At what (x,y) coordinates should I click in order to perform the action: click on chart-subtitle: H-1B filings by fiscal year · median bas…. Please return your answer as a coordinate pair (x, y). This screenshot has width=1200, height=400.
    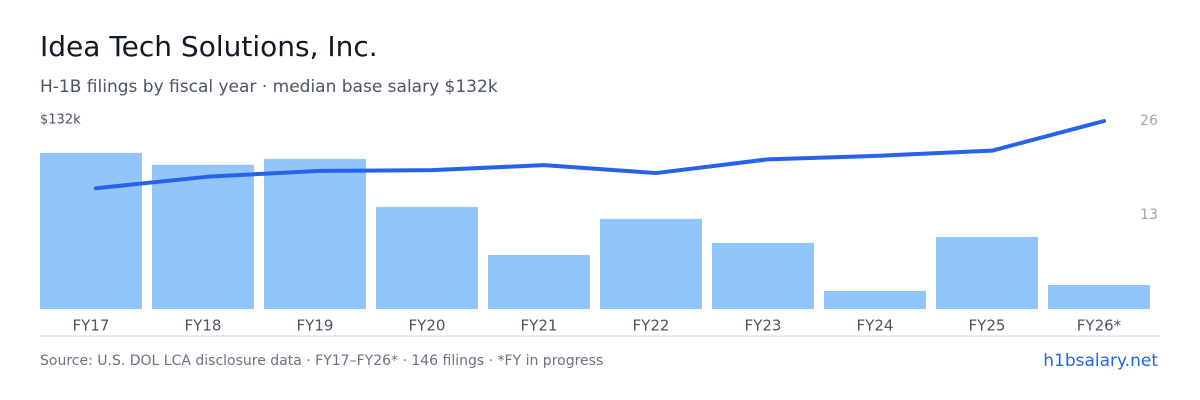
    Looking at the image, I should click on (269, 87).